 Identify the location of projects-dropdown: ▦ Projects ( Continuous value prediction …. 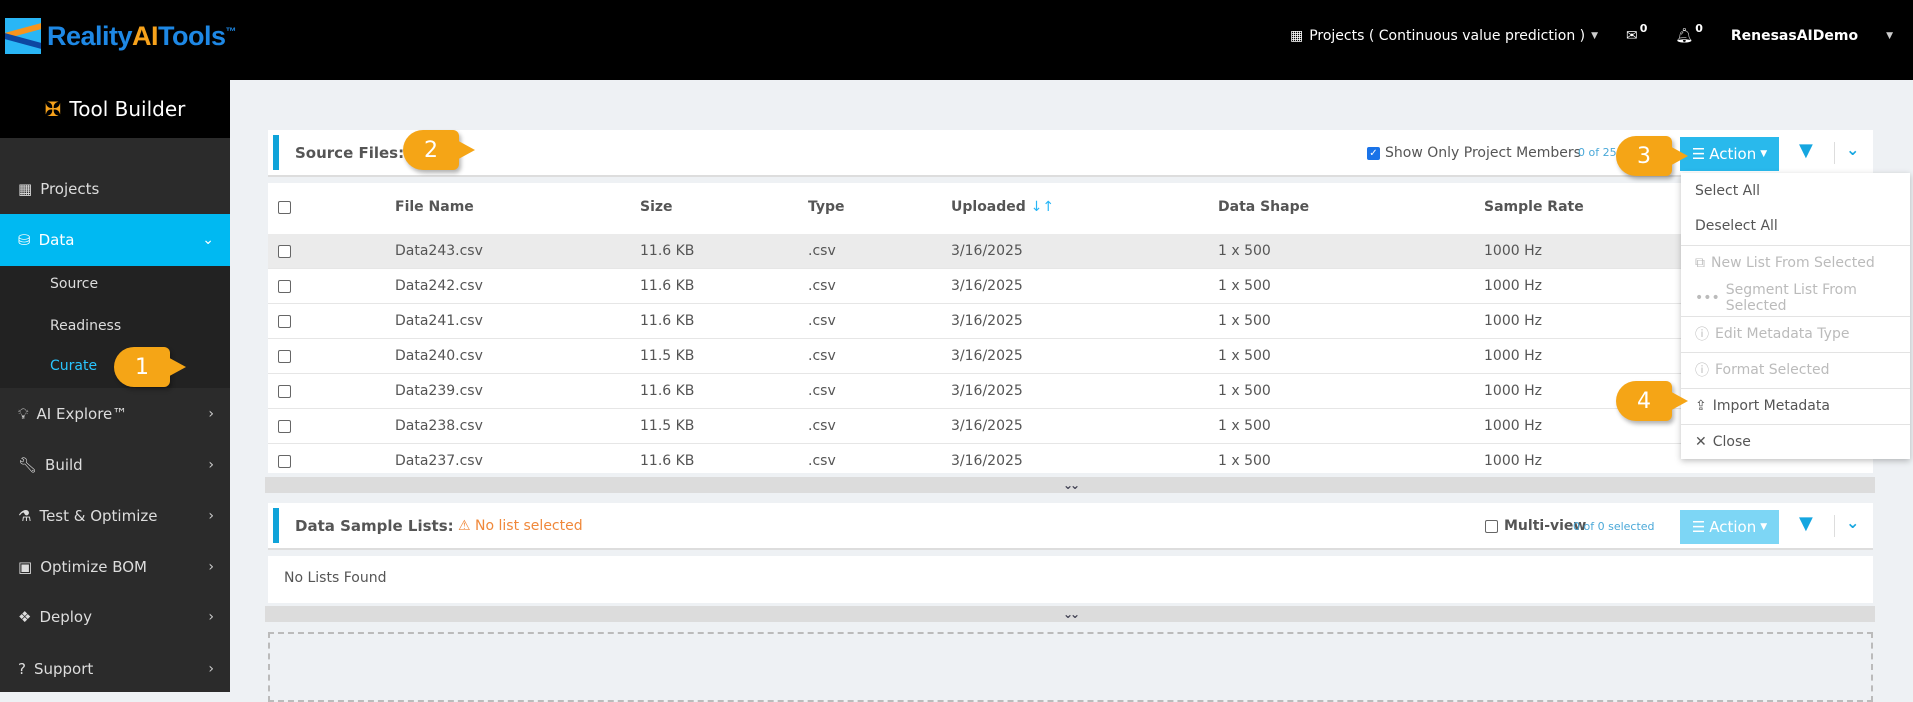
(1444, 36).